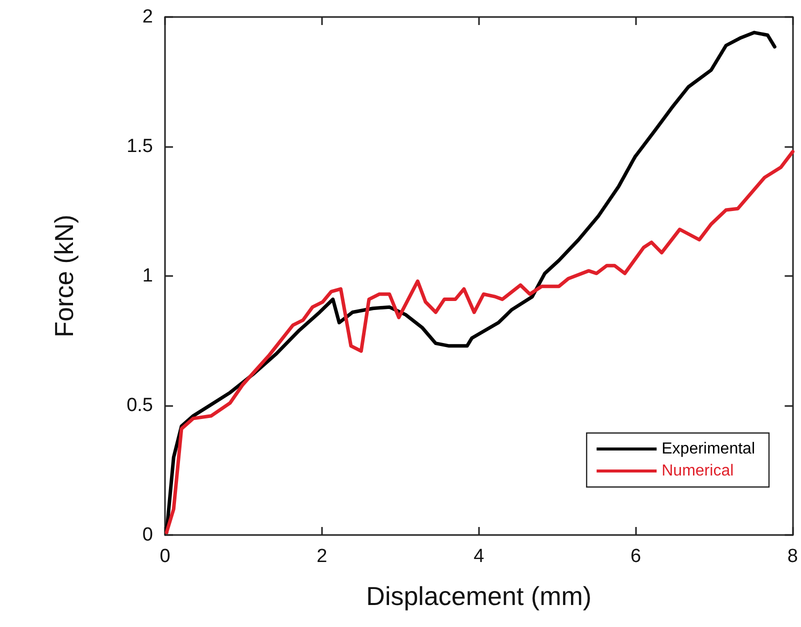 The height and width of the screenshot is (627, 801). What do you see at coordinates (636, 556) in the screenshot?
I see `x-tick-label: 6` at bounding box center [636, 556].